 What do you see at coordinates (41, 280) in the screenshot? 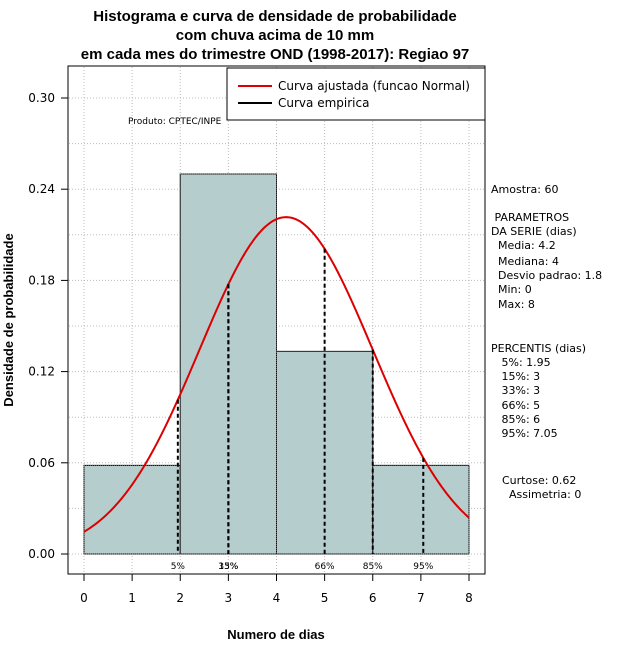
I see `y-tick-label: 0.18` at bounding box center [41, 280].